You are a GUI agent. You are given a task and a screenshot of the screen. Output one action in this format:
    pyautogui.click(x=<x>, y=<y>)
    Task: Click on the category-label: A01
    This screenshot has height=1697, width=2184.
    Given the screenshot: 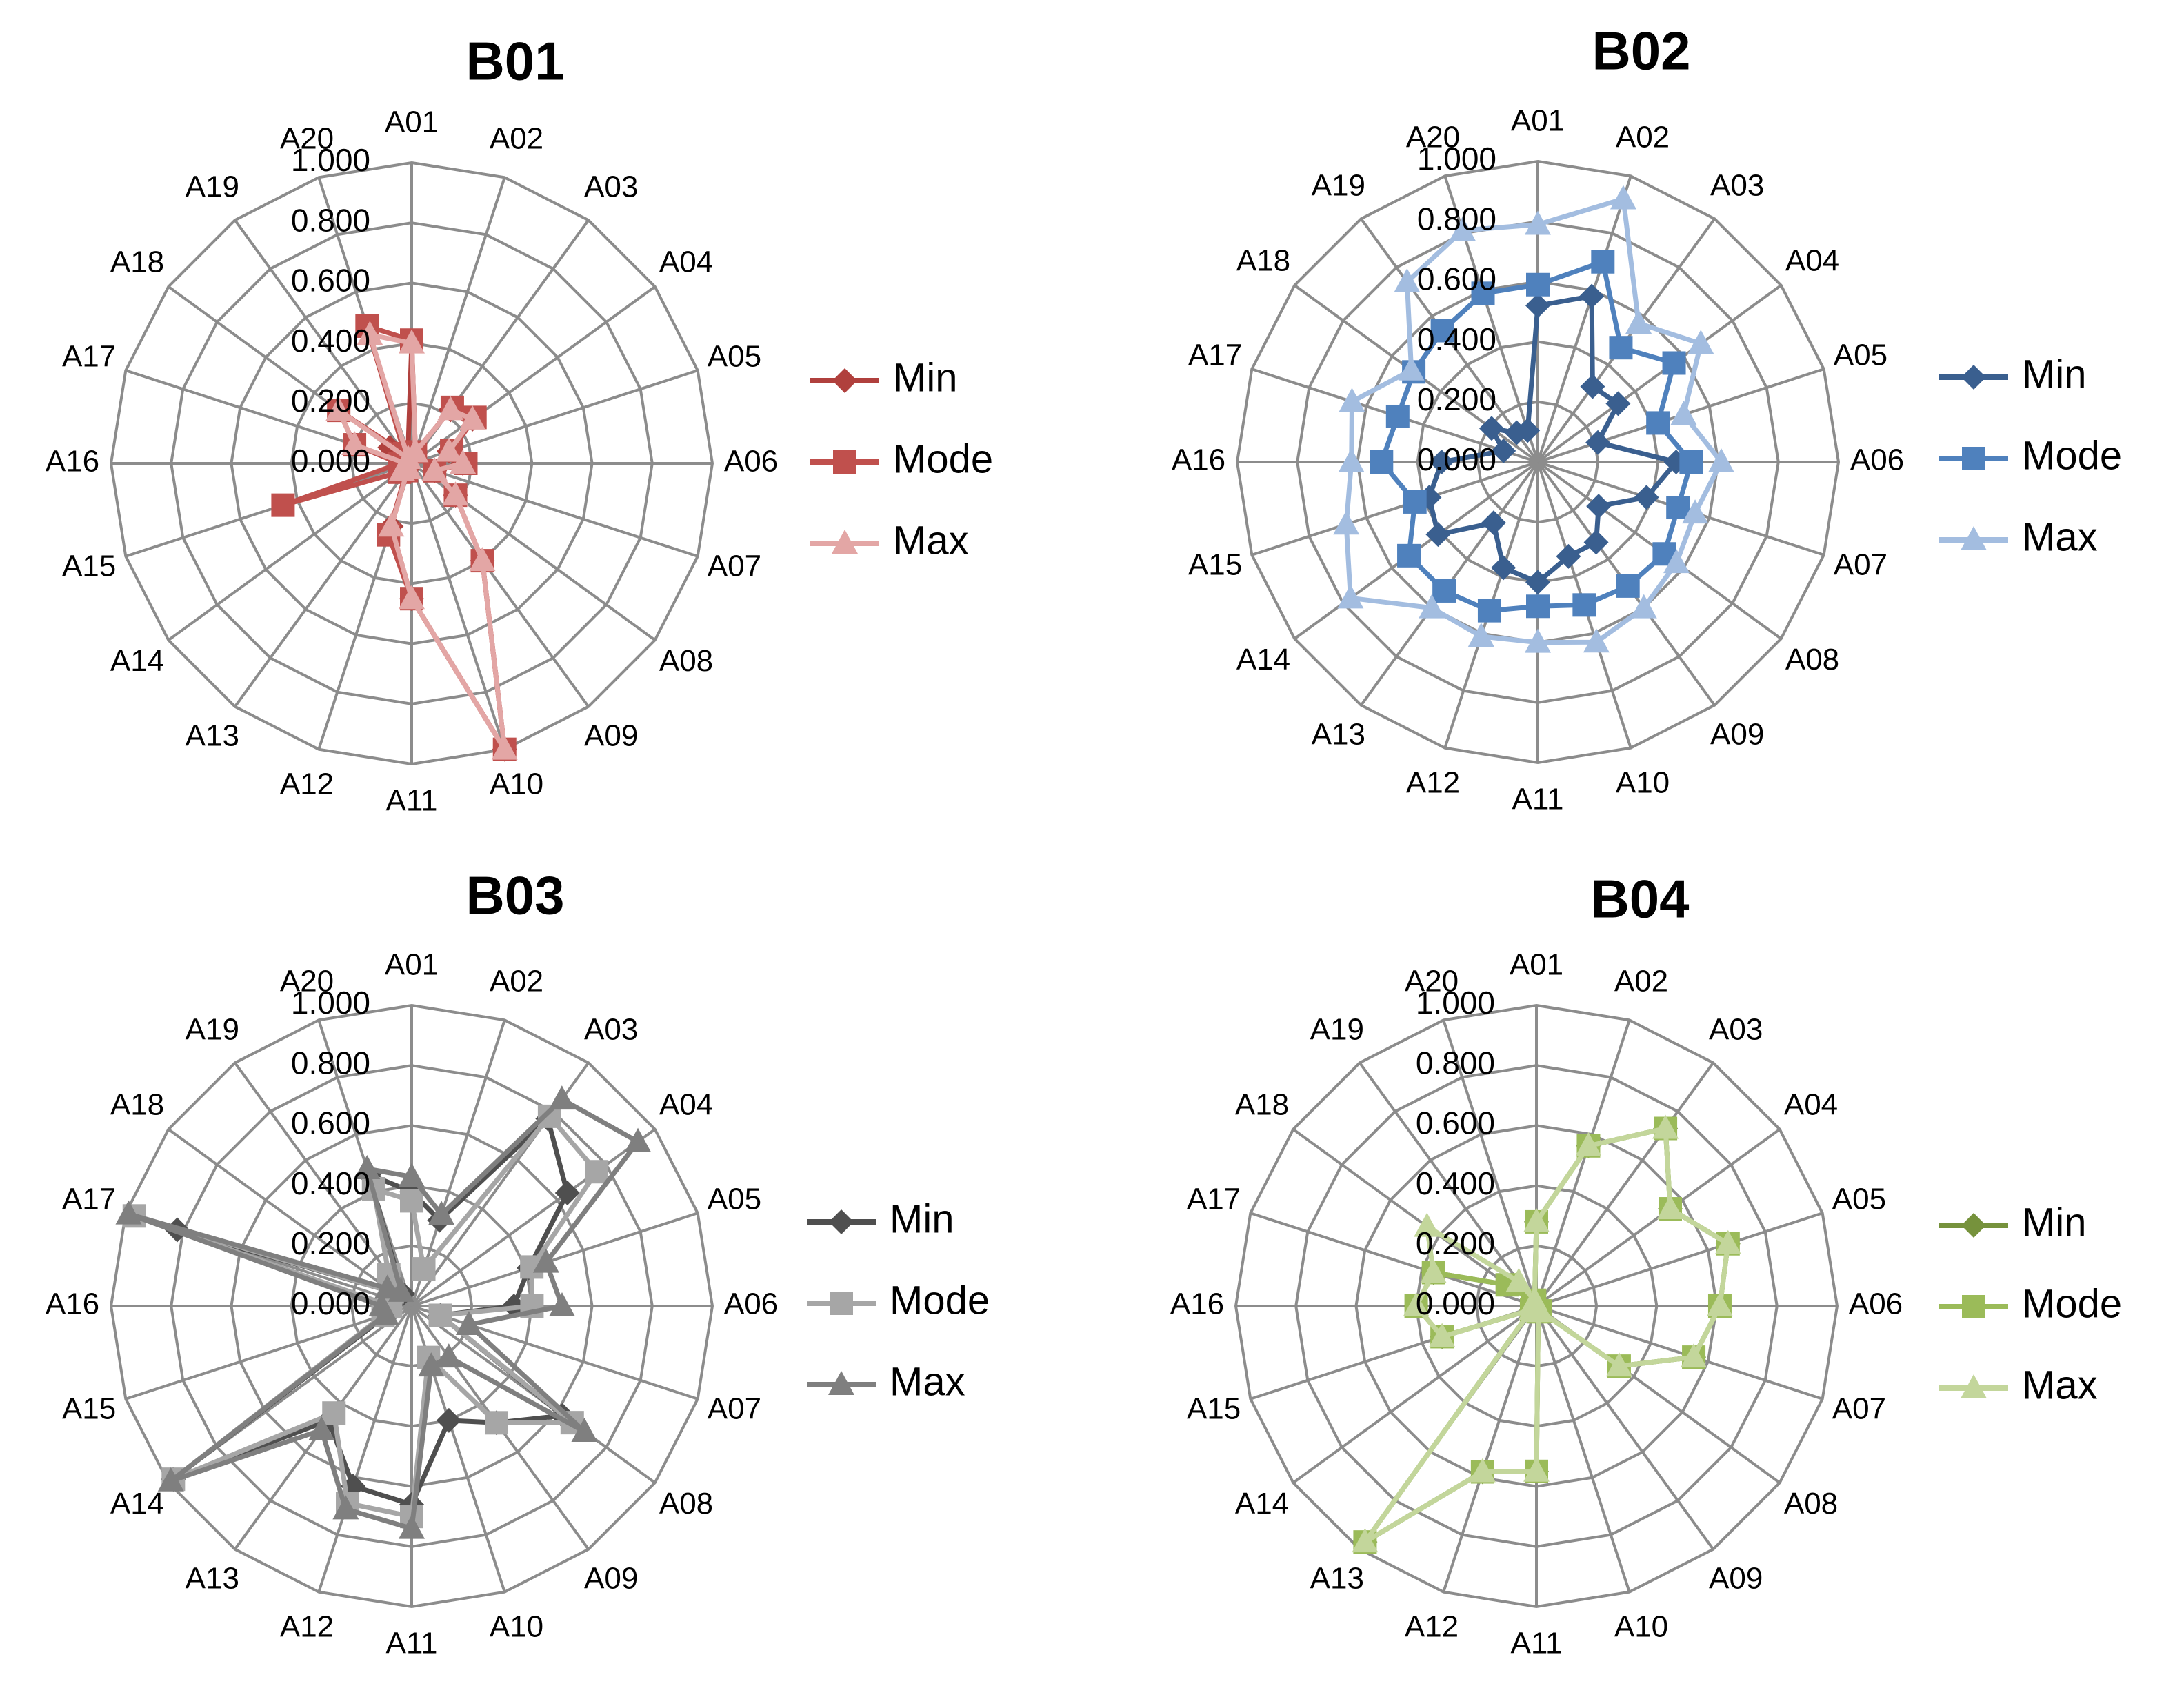 What is the action you would take?
    pyautogui.click(x=1538, y=121)
    